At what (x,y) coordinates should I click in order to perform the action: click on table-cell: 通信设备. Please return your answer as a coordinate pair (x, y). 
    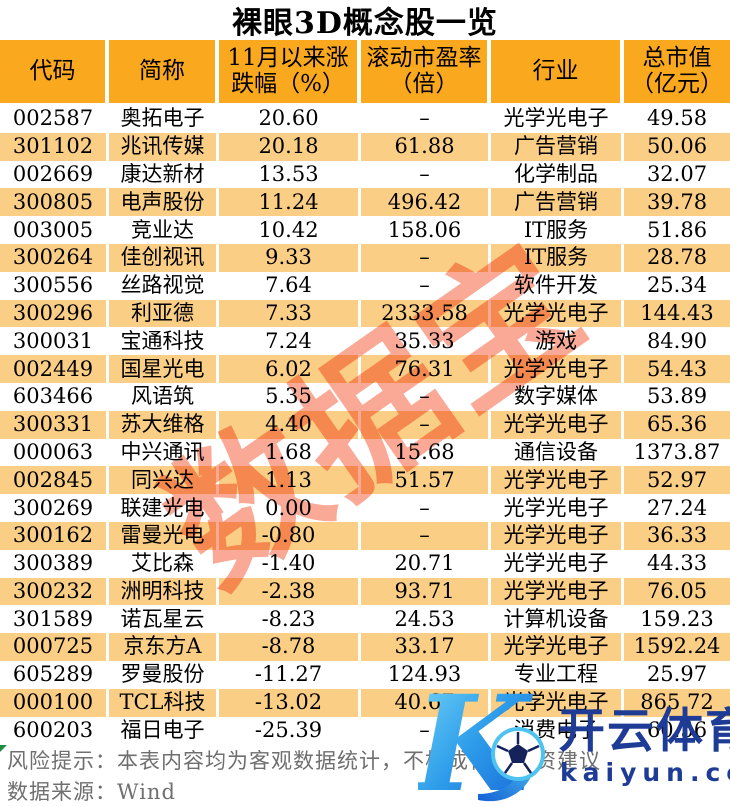
    Looking at the image, I should click on (557, 452).